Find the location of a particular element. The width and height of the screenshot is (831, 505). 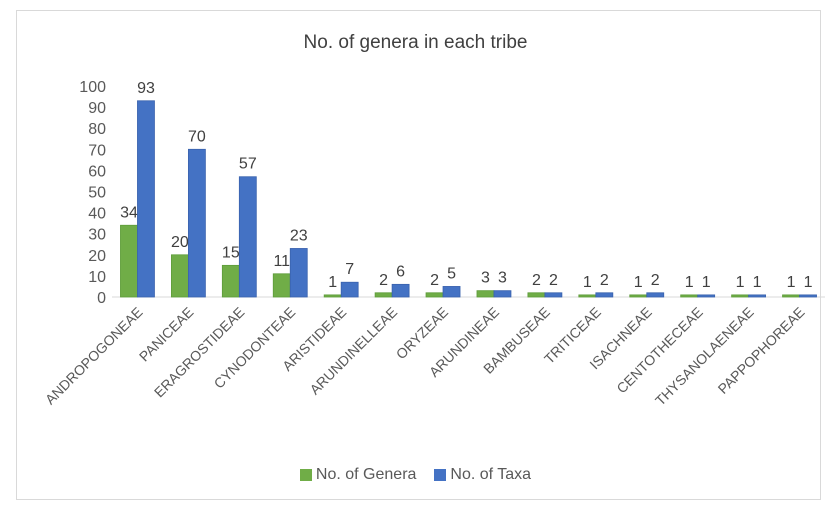

x-tick-label: ERAGROSTIDEAE is located at coordinates (199, 352).